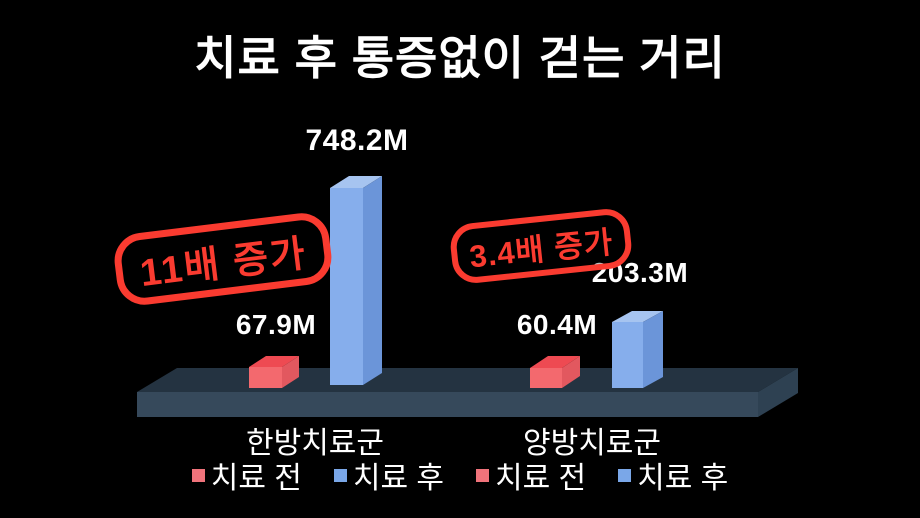  What do you see at coordinates (557, 324) in the screenshot?
I see `value-label-group2-before: 60.4M` at bounding box center [557, 324].